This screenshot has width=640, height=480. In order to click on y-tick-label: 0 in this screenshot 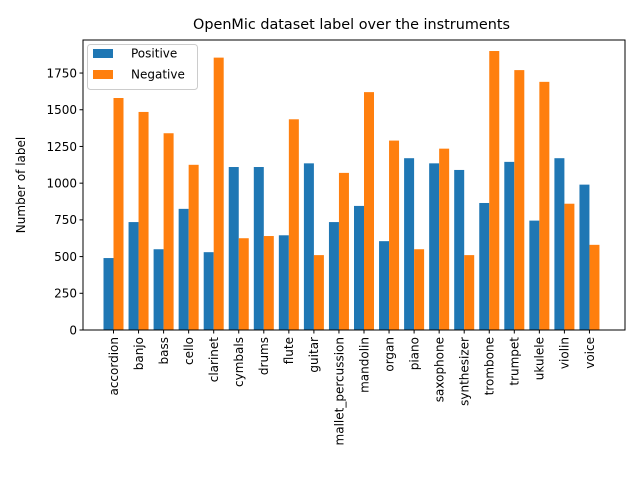, I will do `click(73, 330)`.